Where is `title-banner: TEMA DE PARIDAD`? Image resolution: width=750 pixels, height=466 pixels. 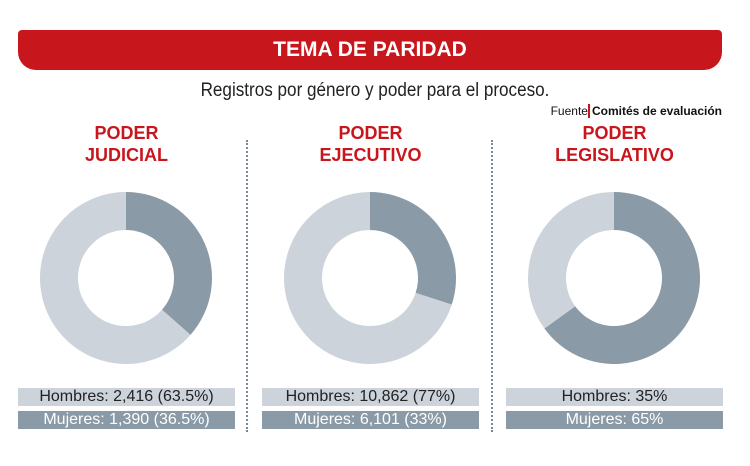
title-banner: TEMA DE PARIDAD is located at coordinates (370, 50).